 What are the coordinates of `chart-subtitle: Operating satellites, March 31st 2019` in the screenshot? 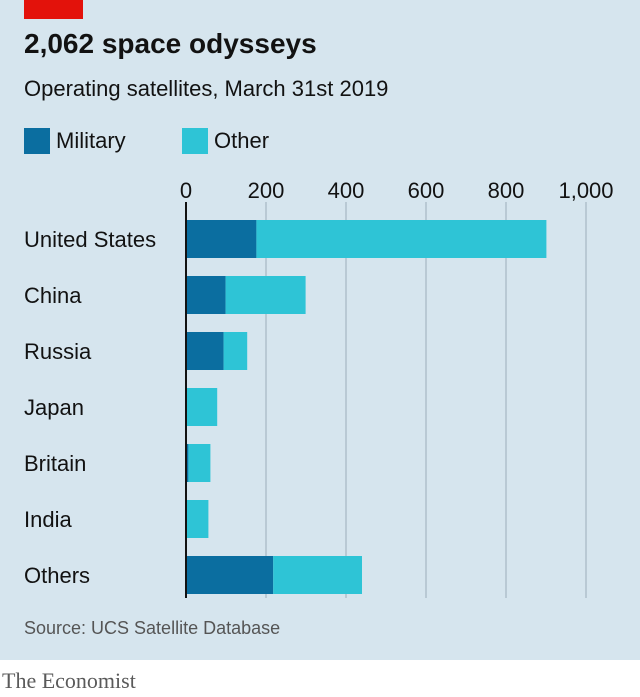 It's located at (206, 88).